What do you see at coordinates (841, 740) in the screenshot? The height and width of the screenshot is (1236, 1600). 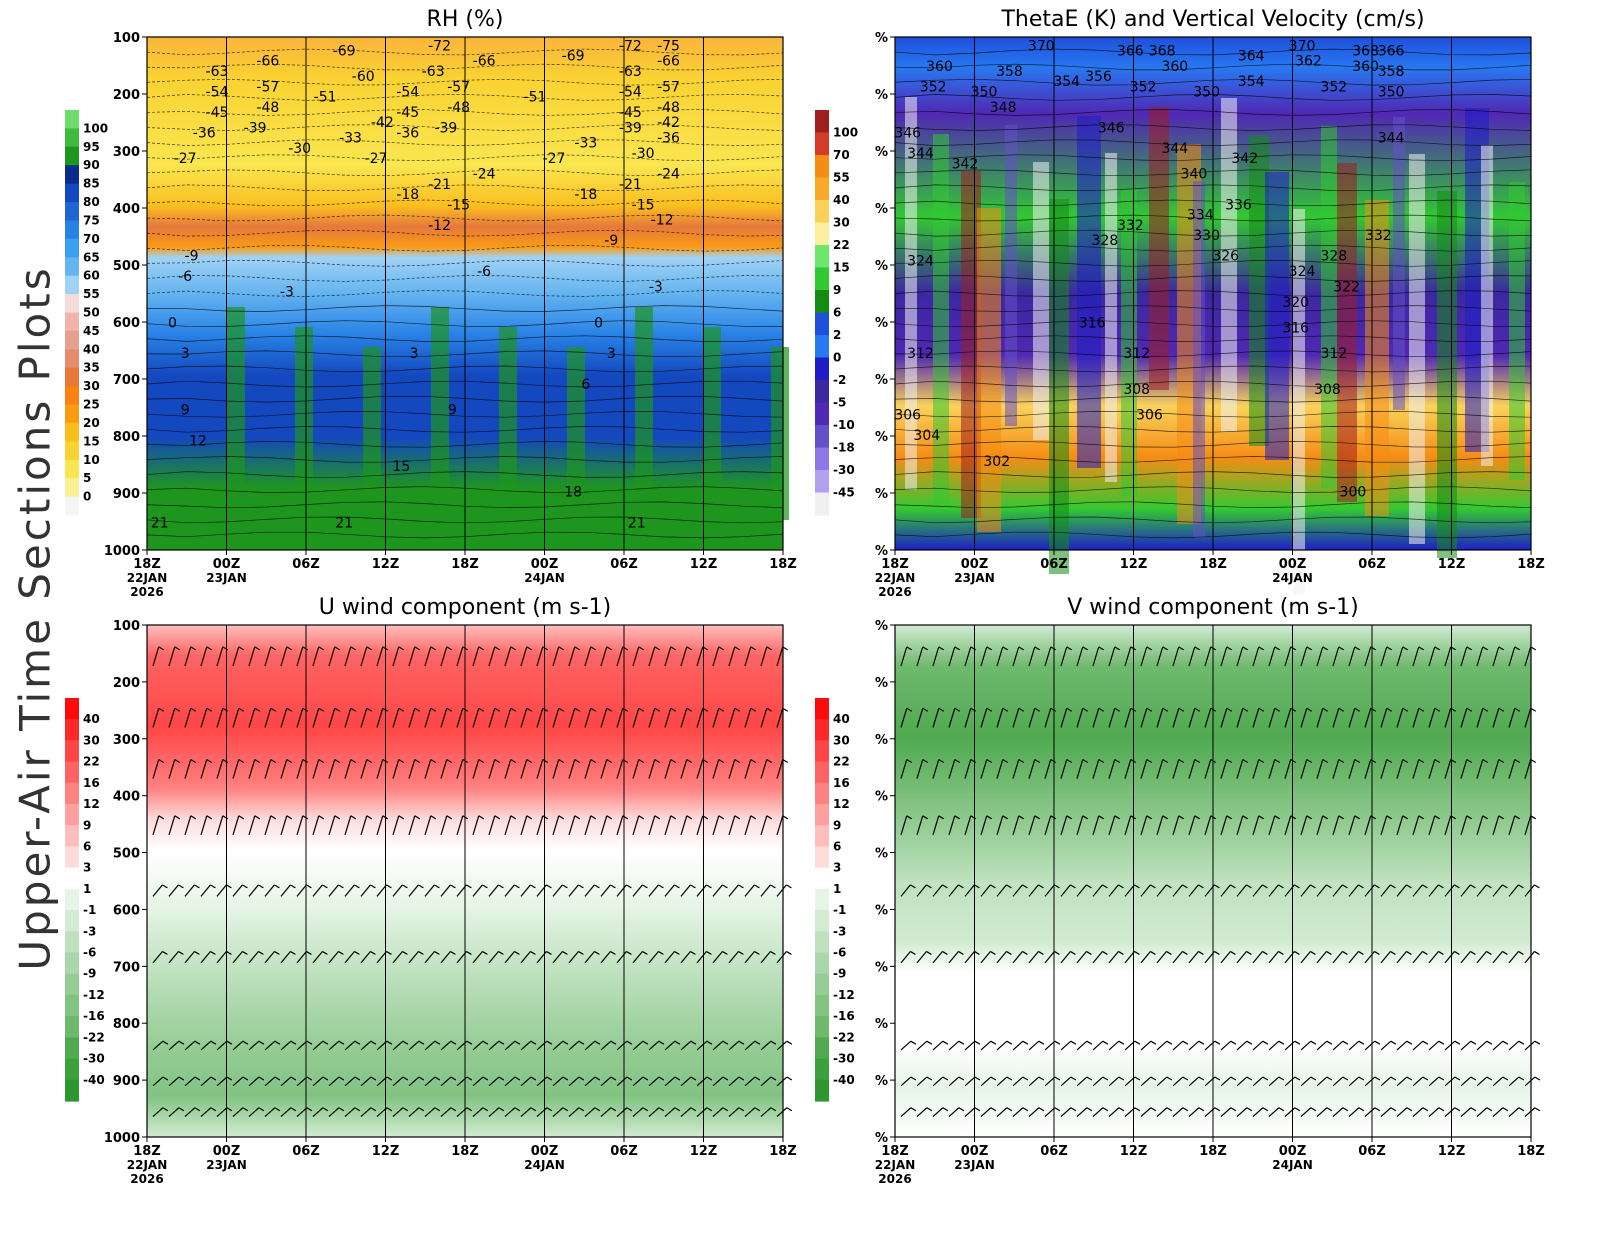 I see `legend-label: 30` at bounding box center [841, 740].